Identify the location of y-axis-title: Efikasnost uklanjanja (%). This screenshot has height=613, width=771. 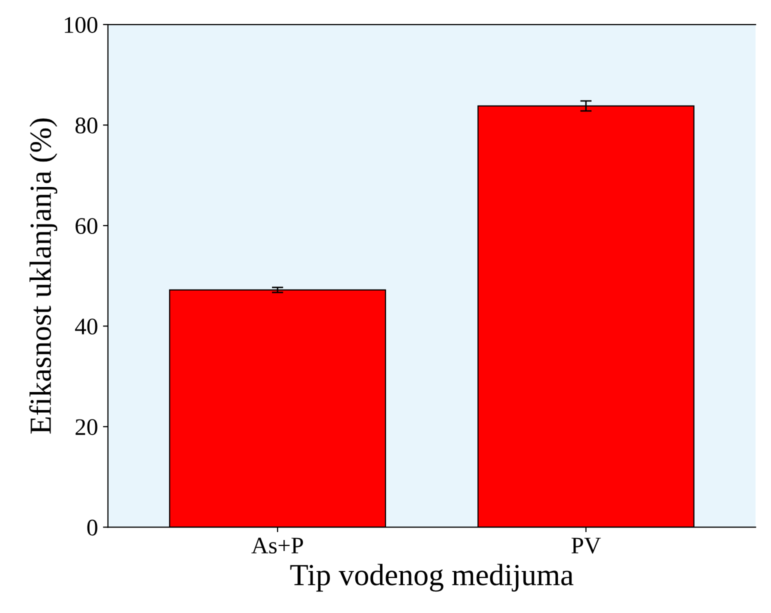
(43, 276).